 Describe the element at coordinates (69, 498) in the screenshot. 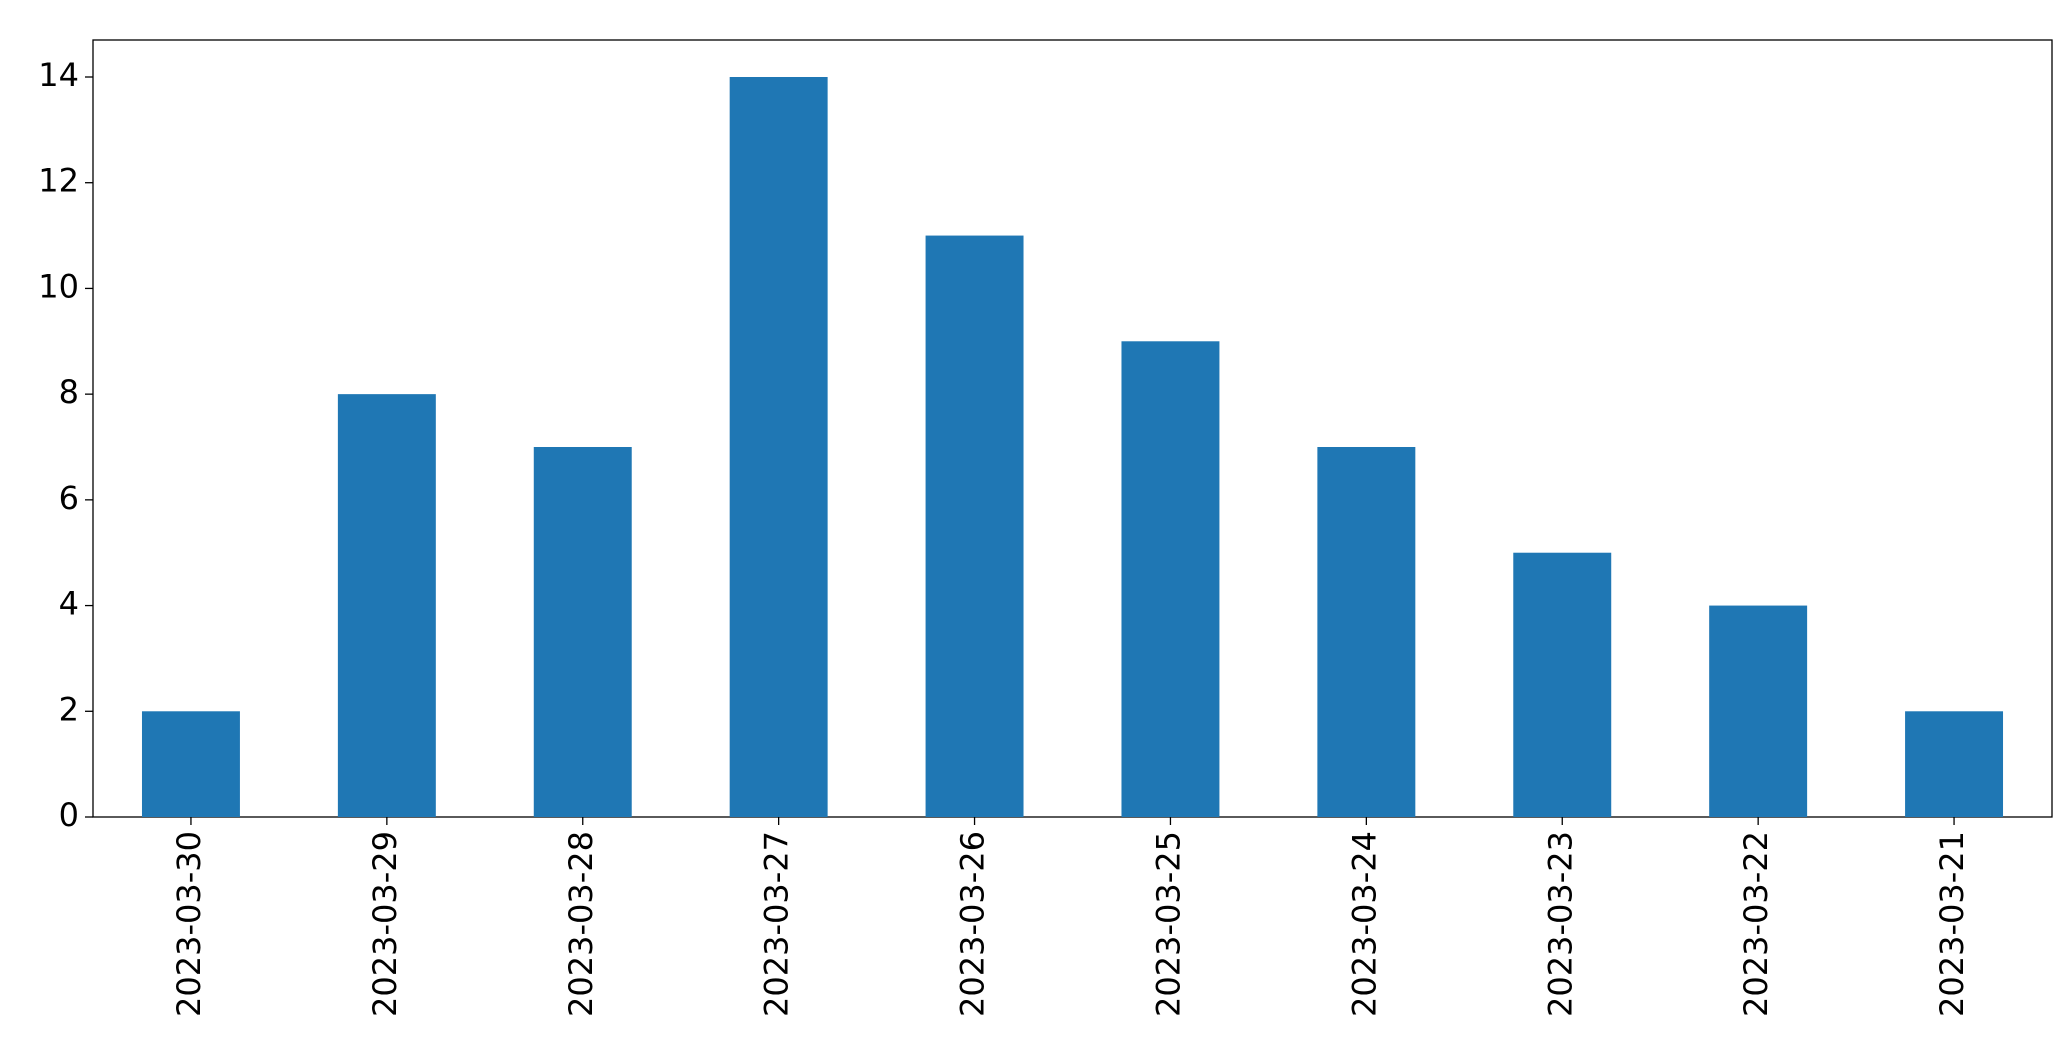

I see `y-tick-label: 6` at that location.